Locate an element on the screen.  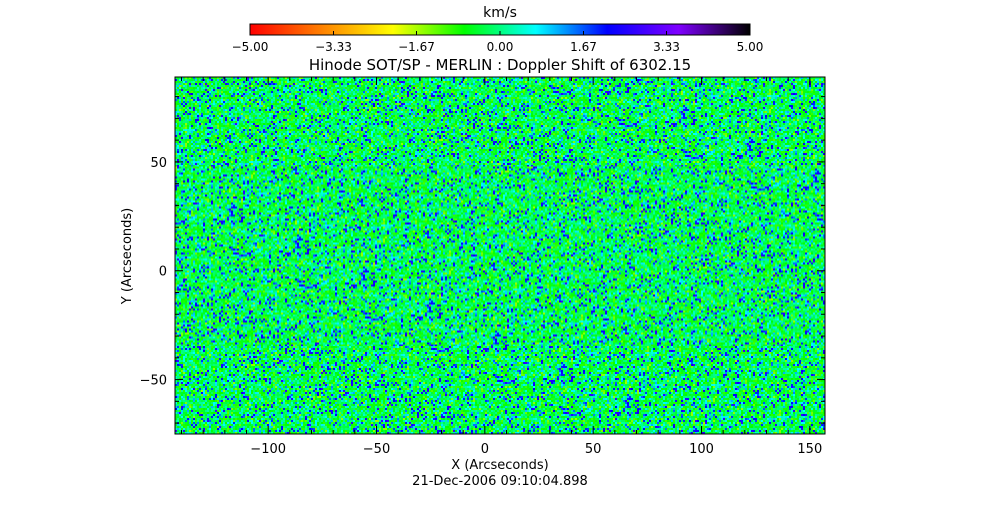
colorbar-tick-label: −1.67 is located at coordinates (416, 47).